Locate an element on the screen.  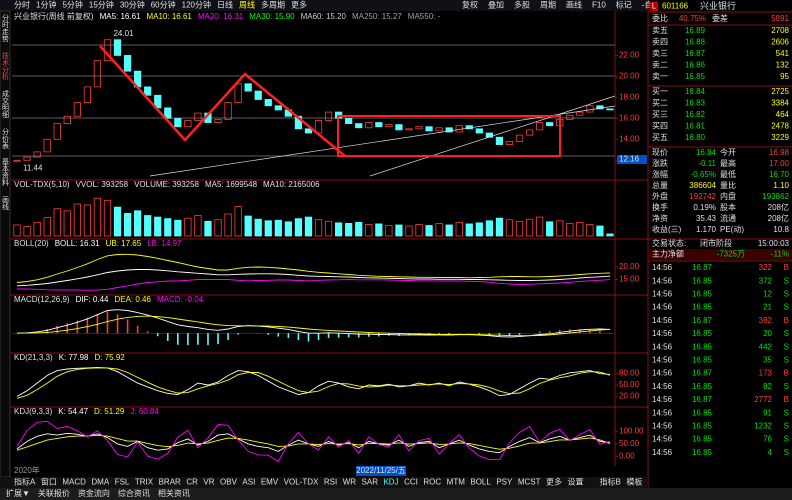
period-tab: 多周期 is located at coordinates (273, 5).